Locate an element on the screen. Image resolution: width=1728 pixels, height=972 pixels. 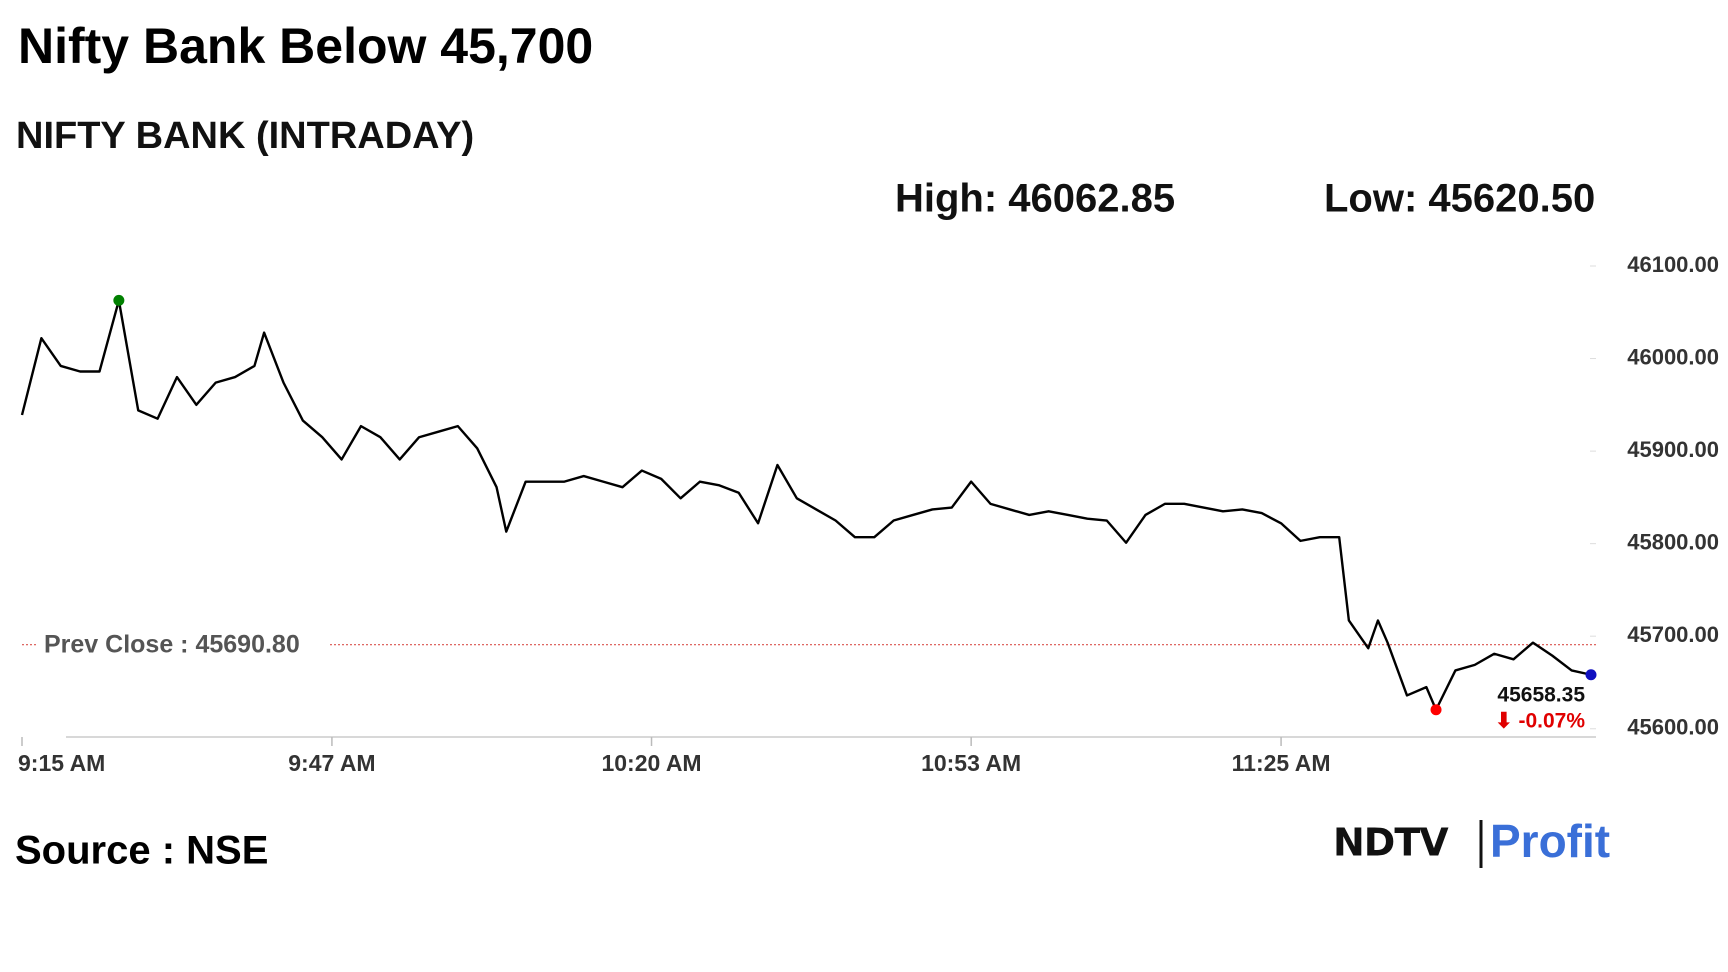
y-tick-label: 46100.00 is located at coordinates (1673, 264).